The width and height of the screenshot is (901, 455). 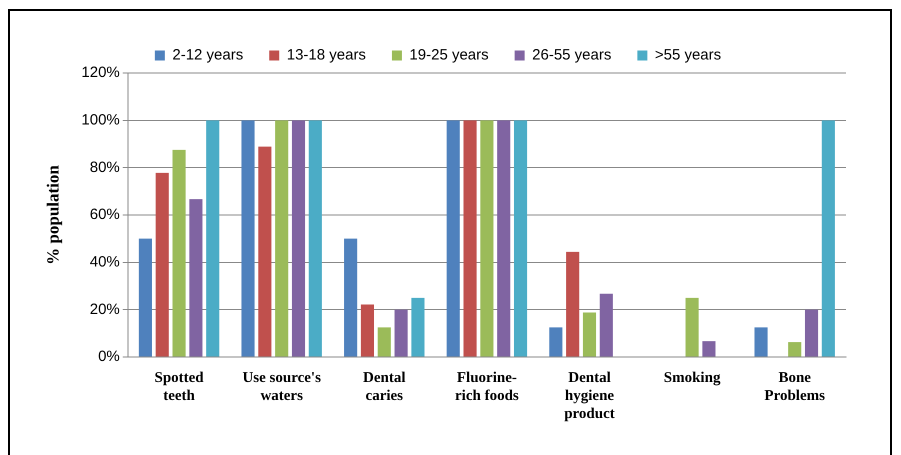 I want to click on y-axis-title: % population, so click(x=53, y=214).